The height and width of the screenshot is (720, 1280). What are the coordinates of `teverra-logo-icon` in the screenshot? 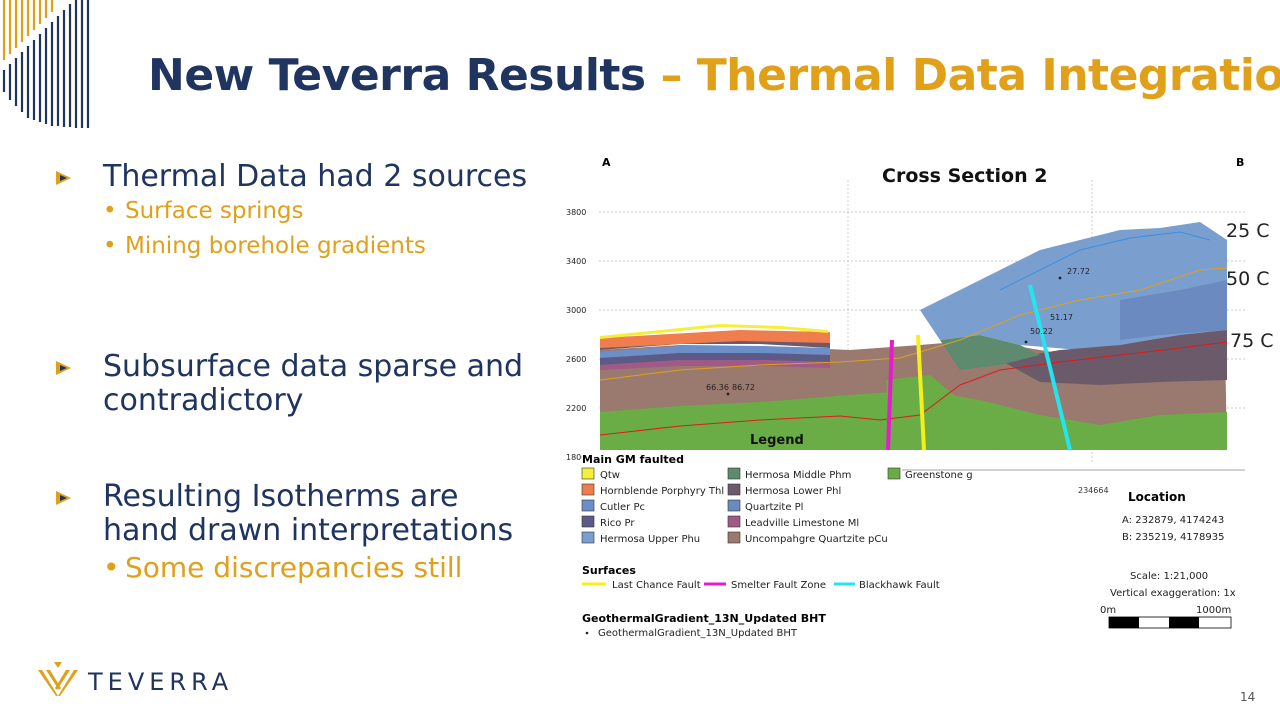 It's located at (58, 679).